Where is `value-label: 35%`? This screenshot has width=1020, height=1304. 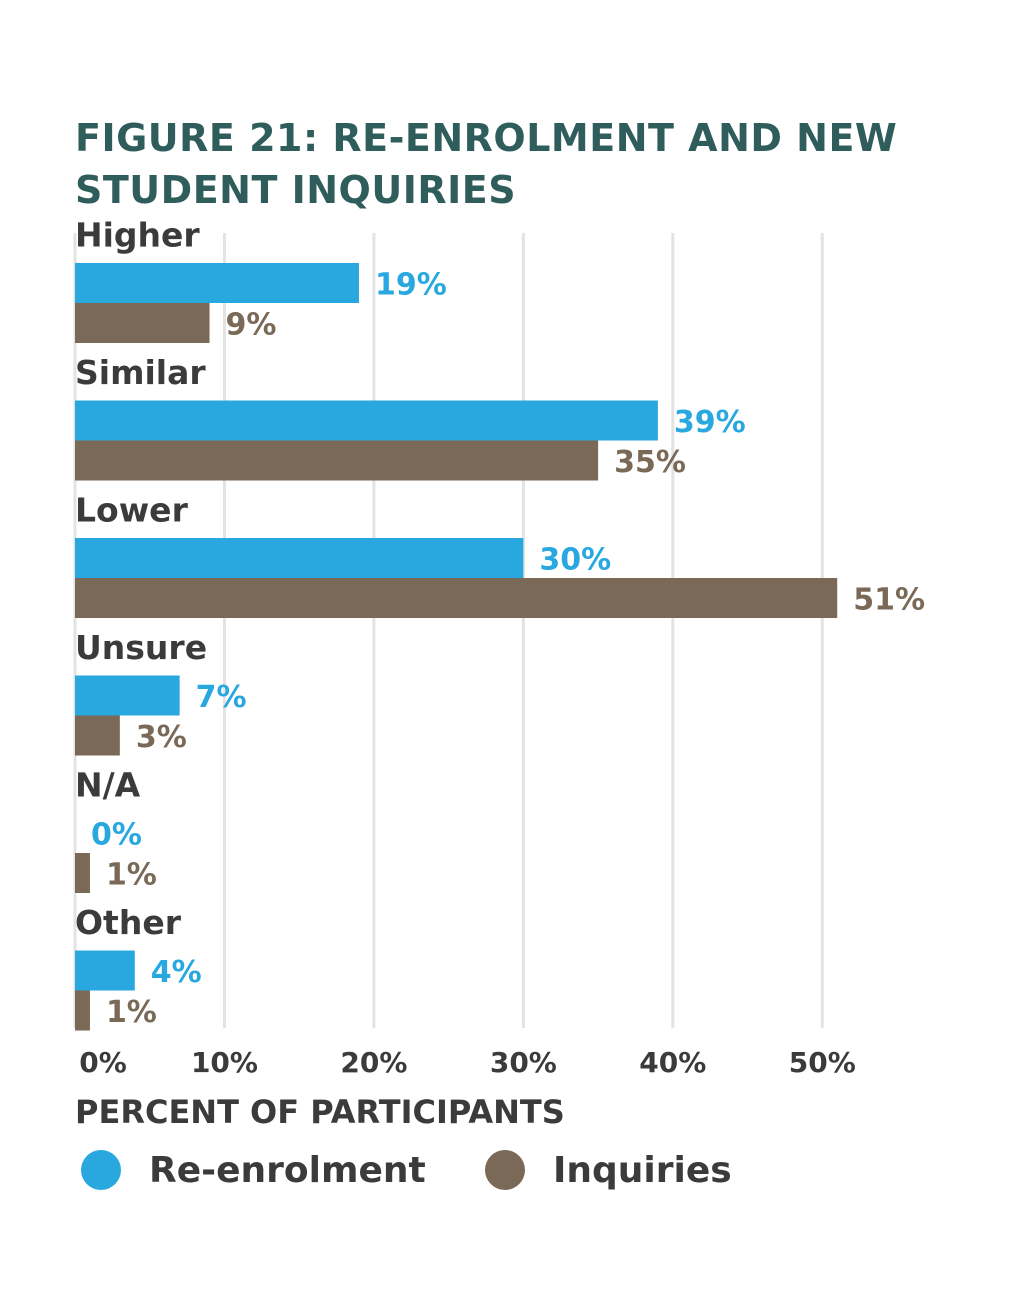 value-label: 35% is located at coordinates (650, 462).